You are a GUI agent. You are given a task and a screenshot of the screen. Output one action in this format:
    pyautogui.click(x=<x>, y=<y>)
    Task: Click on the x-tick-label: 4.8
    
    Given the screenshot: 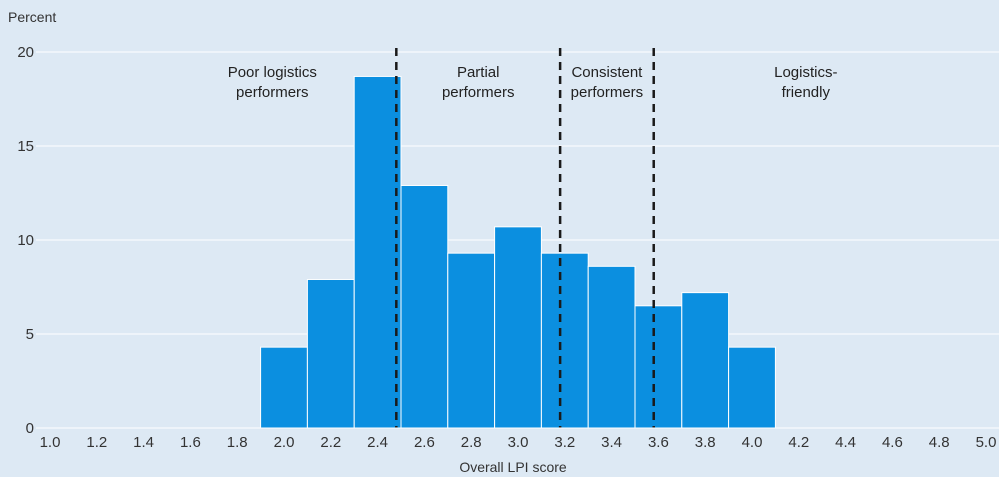 What is the action you would take?
    pyautogui.click(x=939, y=442)
    